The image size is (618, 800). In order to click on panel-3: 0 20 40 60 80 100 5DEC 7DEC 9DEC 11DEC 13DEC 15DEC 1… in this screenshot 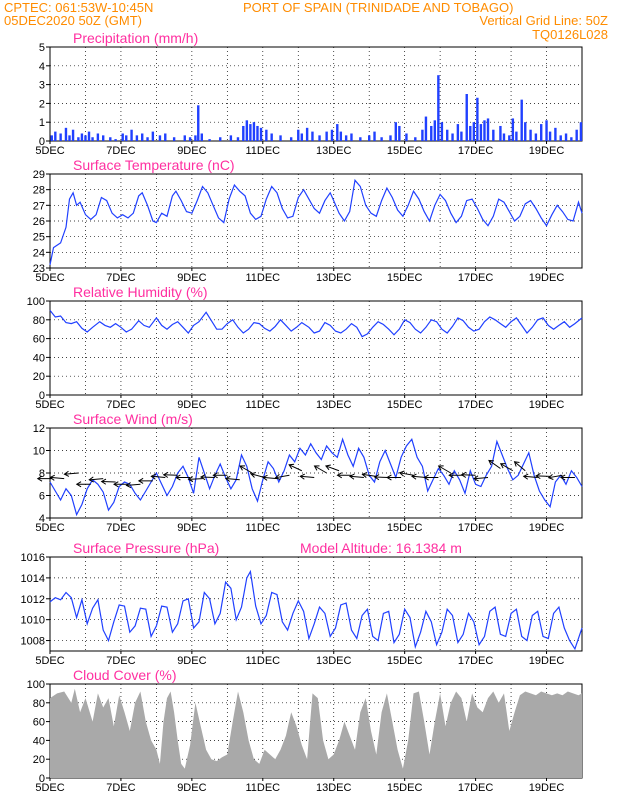, I will do `click(305, 347)`.